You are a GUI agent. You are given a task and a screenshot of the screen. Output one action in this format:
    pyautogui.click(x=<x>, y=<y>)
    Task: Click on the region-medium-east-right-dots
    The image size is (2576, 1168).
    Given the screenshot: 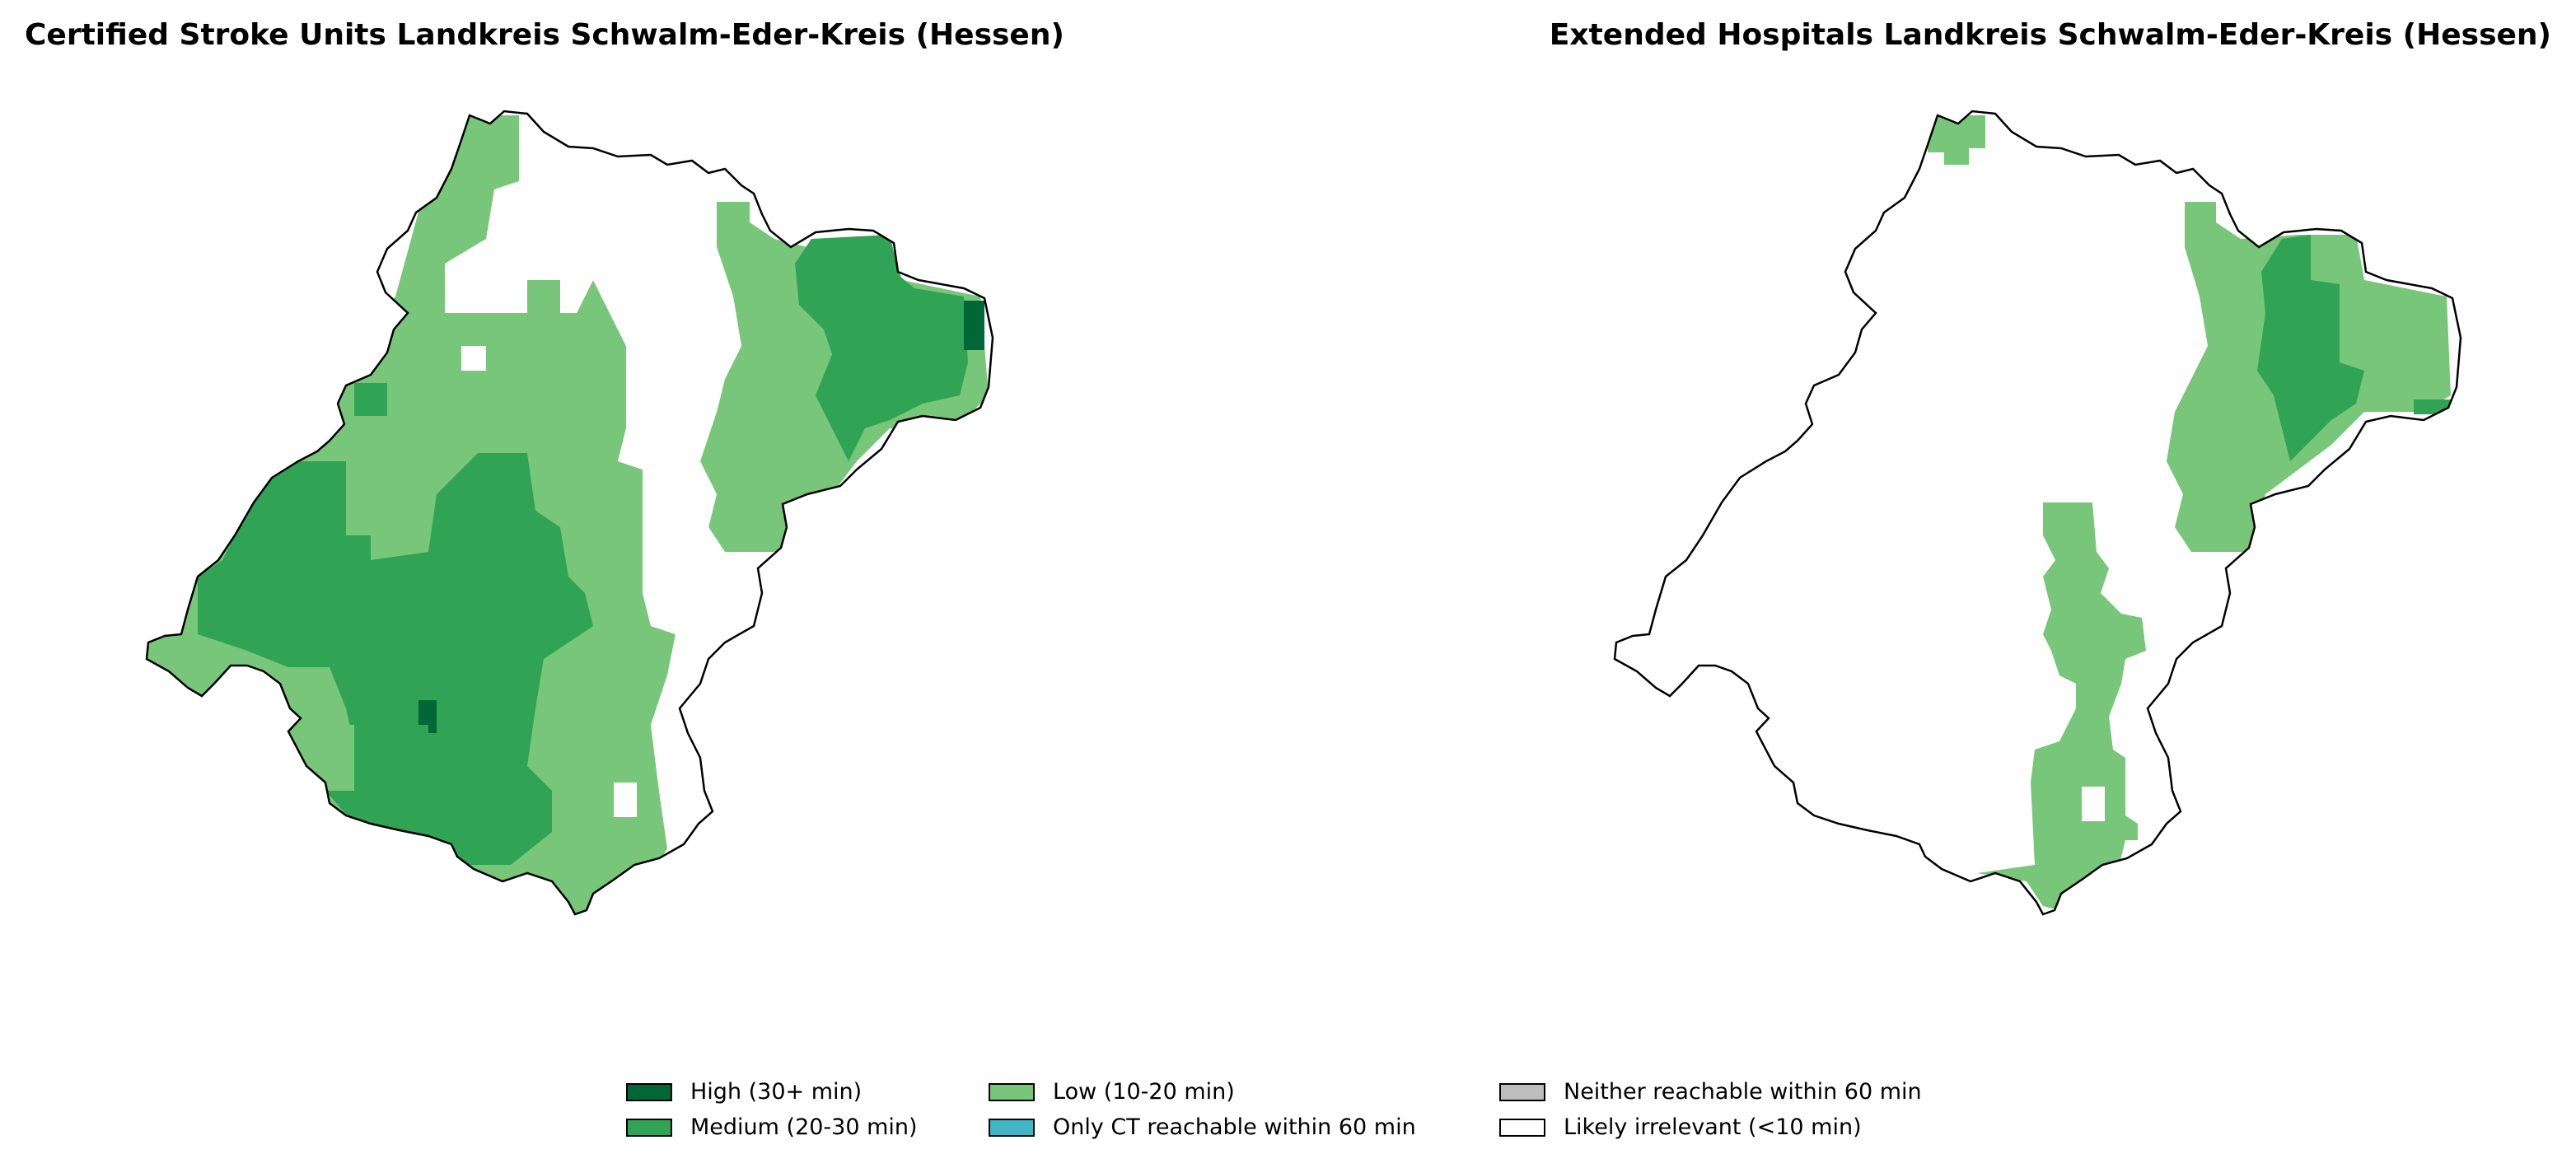 What is the action you would take?
    pyautogui.click(x=2432, y=406)
    